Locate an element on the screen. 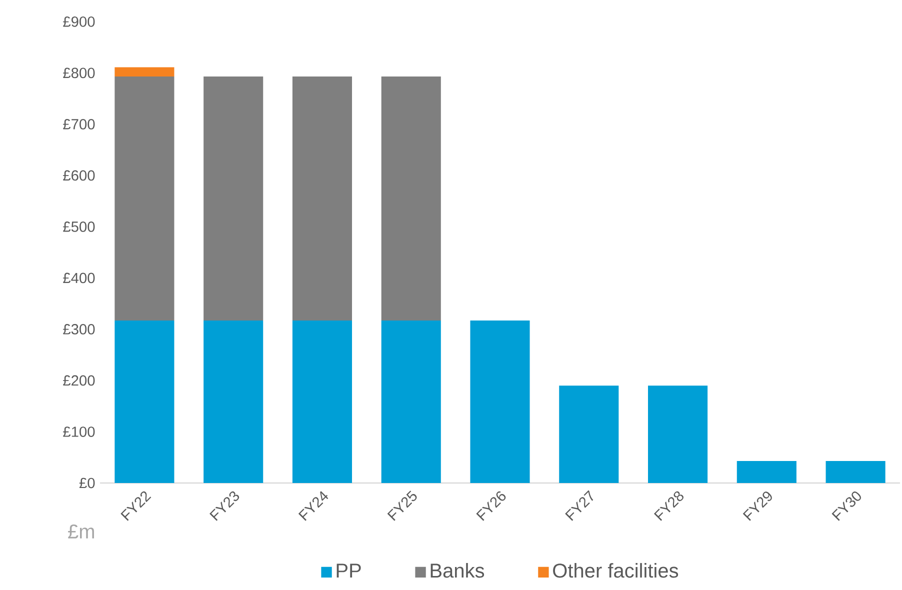 This screenshot has height=590, width=902. y-tick-label: £400 is located at coordinates (79, 278).